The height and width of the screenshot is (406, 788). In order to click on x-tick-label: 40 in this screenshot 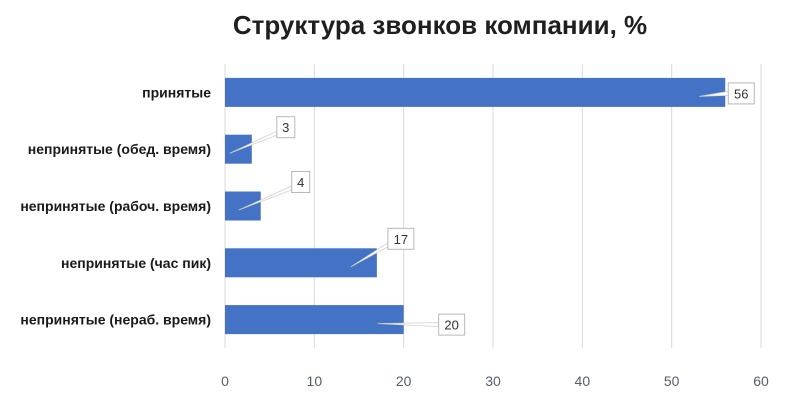, I will do `click(583, 381)`.